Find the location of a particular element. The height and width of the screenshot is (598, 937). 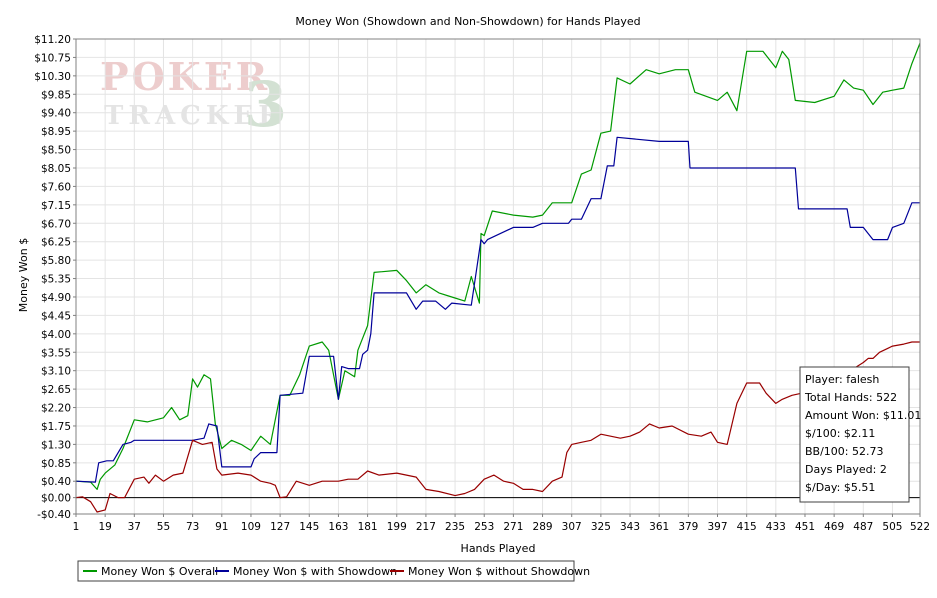

info-bb-100: BB/100: 52.73 is located at coordinates (844, 451).